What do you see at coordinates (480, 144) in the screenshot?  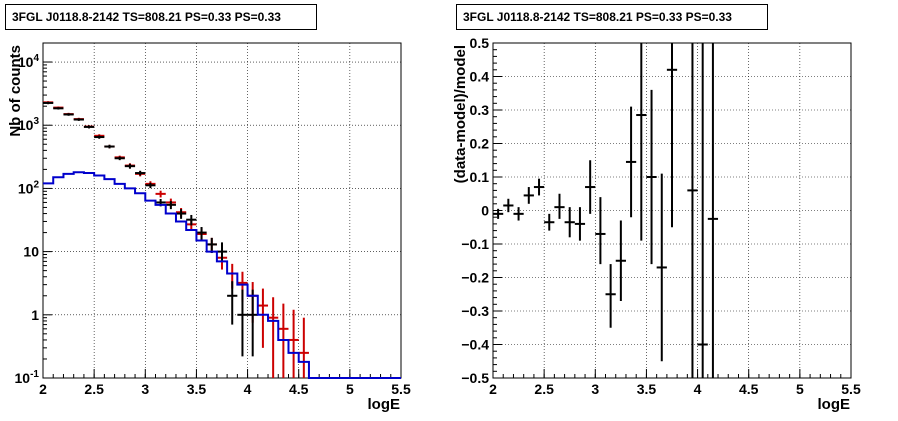 I see `y-tick-label: 0.2` at bounding box center [480, 144].